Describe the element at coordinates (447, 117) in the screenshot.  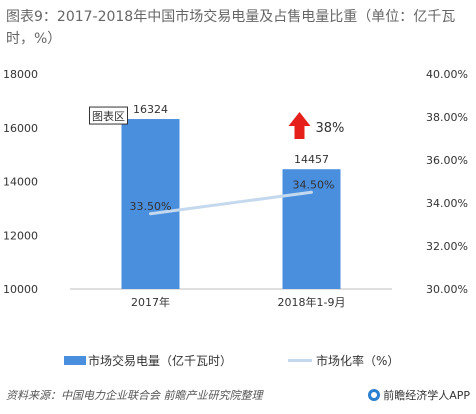
I see `y-right-tick-label: 38.00%` at that location.